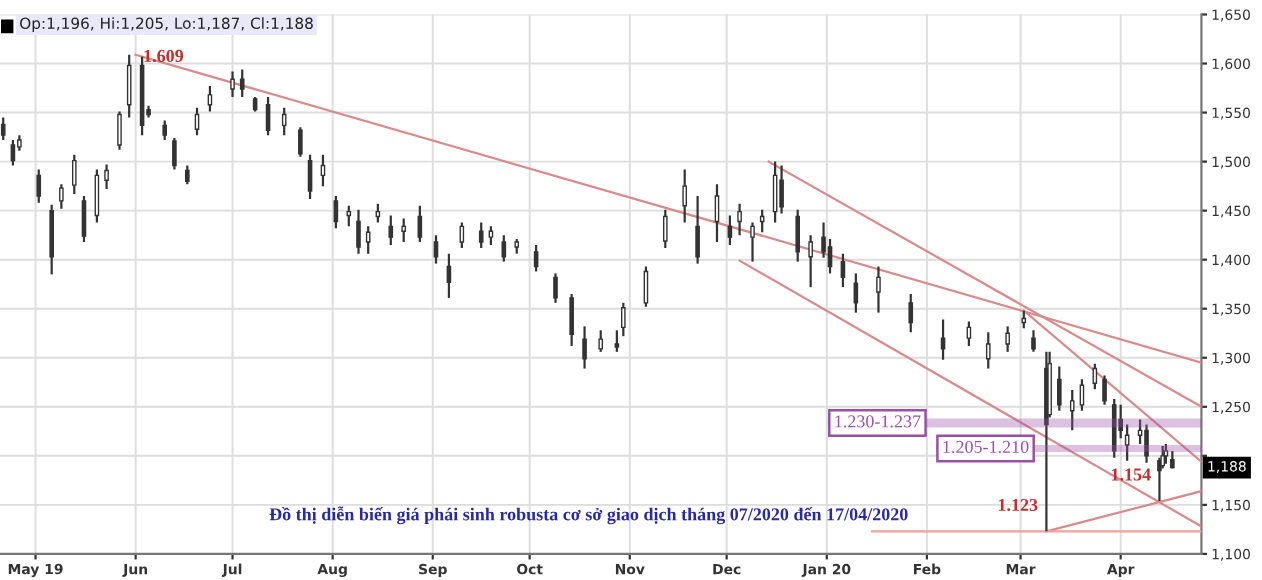 The image size is (1262, 580). What do you see at coordinates (986, 447) in the screenshot?
I see `band-label: 1.205-1.210` at bounding box center [986, 447].